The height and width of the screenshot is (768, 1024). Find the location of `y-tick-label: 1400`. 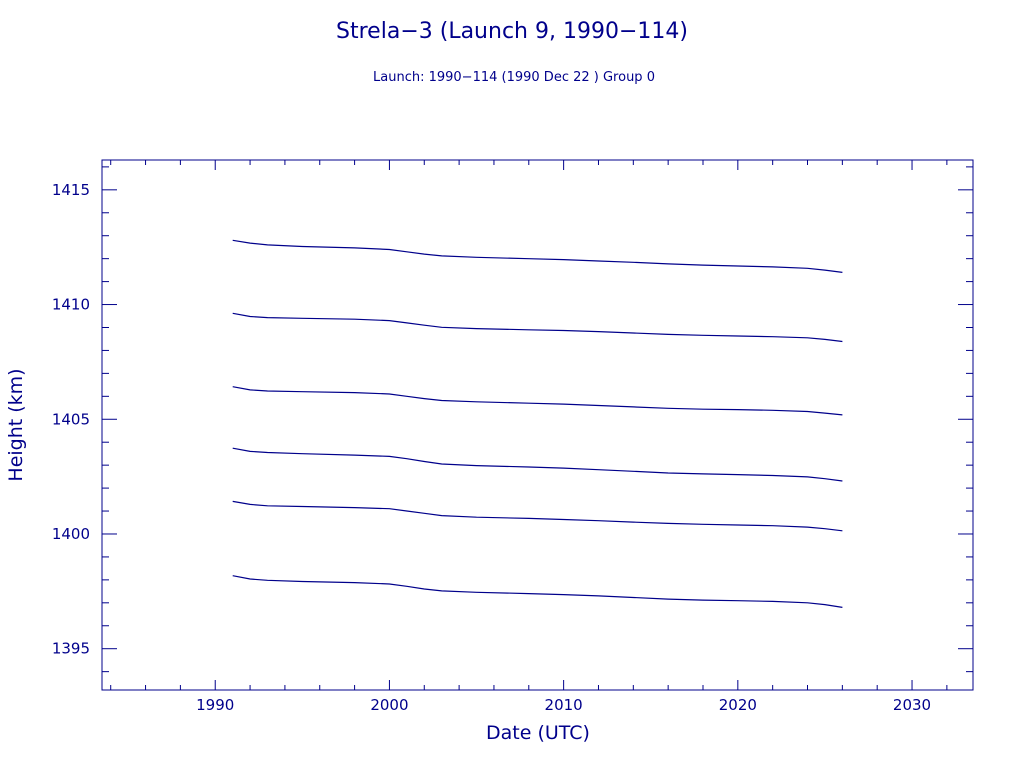

y-tick-label: 1400 is located at coordinates (71, 534).